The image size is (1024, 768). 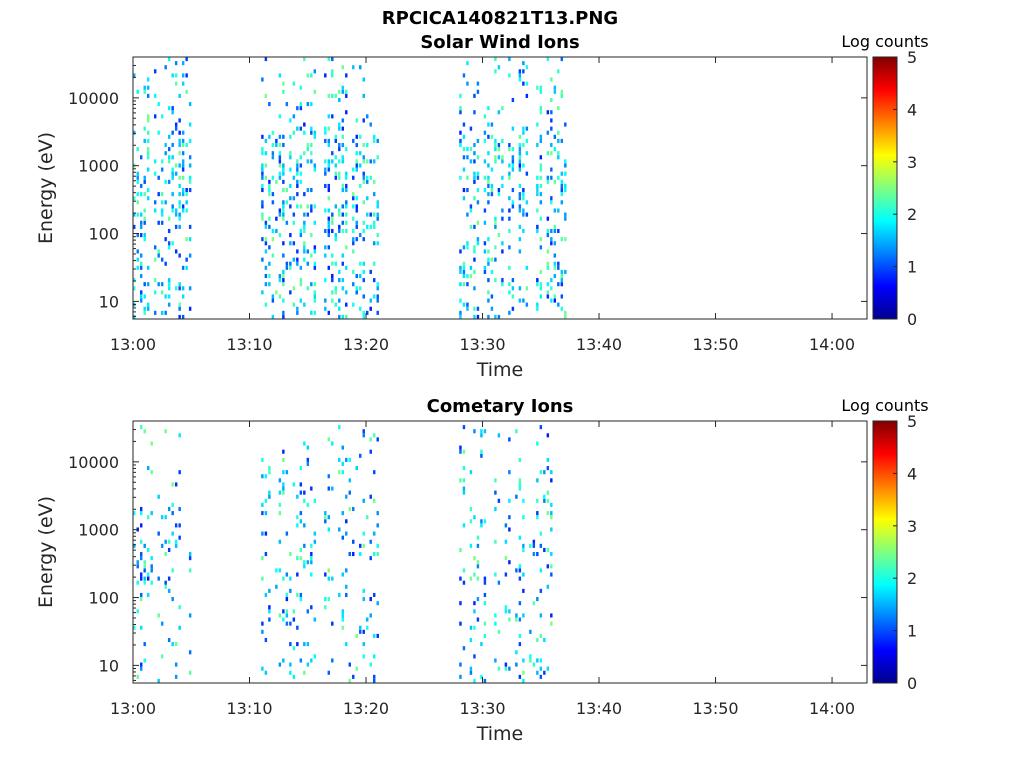 I want to click on x-tick-label: 13:10, so click(x=249, y=708).